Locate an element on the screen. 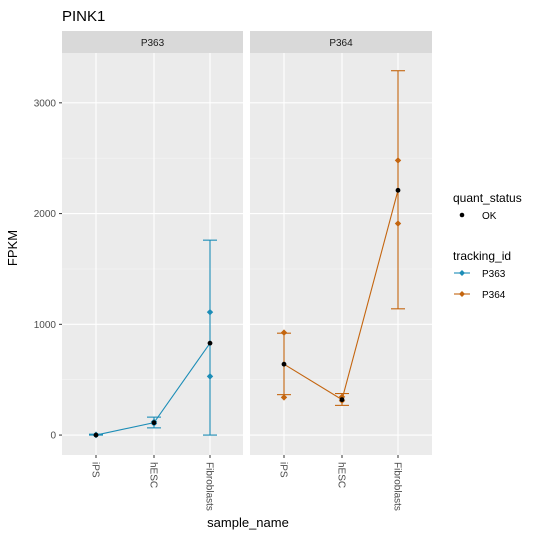  legend-title: quant_status is located at coordinates (487, 198).